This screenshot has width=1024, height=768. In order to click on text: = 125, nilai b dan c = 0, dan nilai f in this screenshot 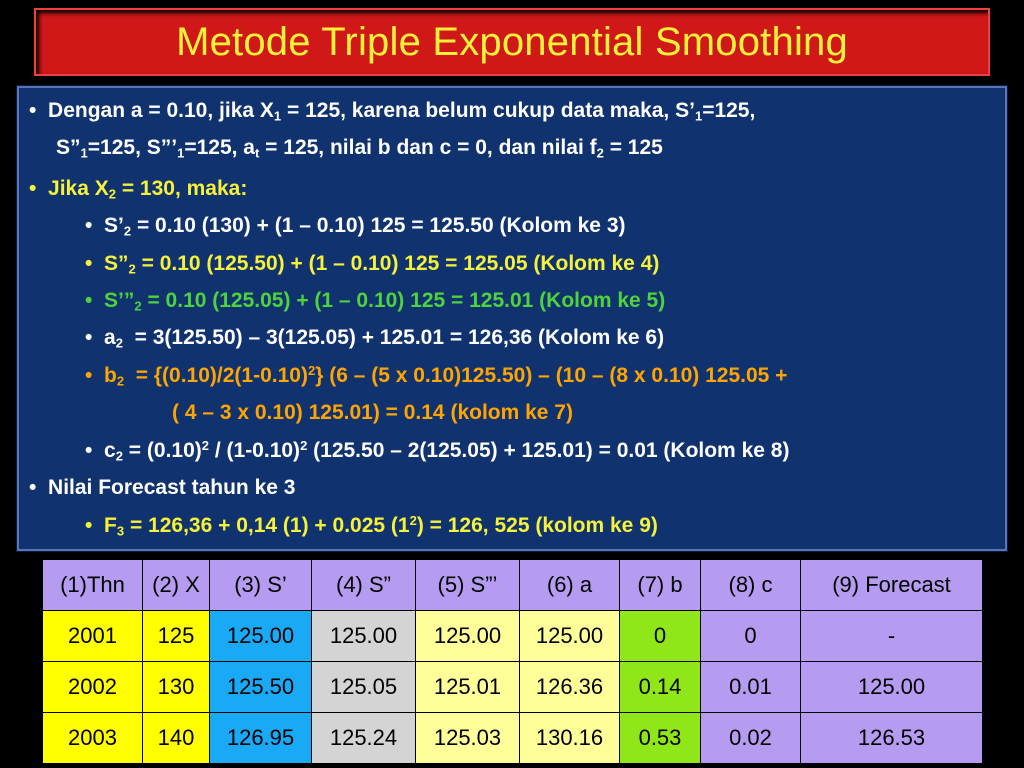, I will do `click(428, 147)`.